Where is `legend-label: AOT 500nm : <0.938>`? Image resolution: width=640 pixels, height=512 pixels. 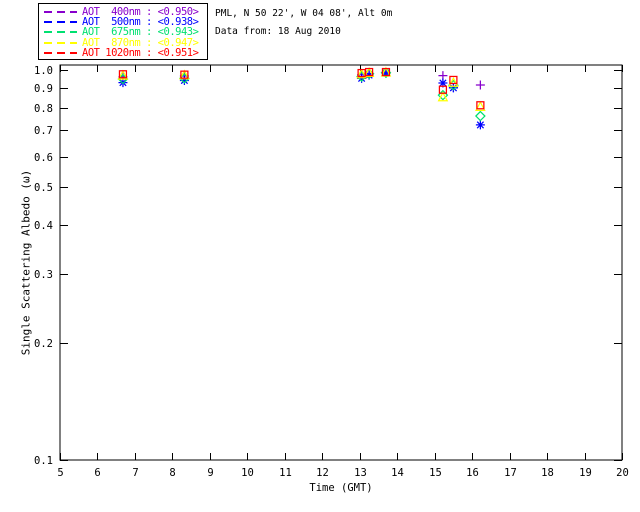 legend-label: AOT 500nm : <0.938> is located at coordinates (140, 22).